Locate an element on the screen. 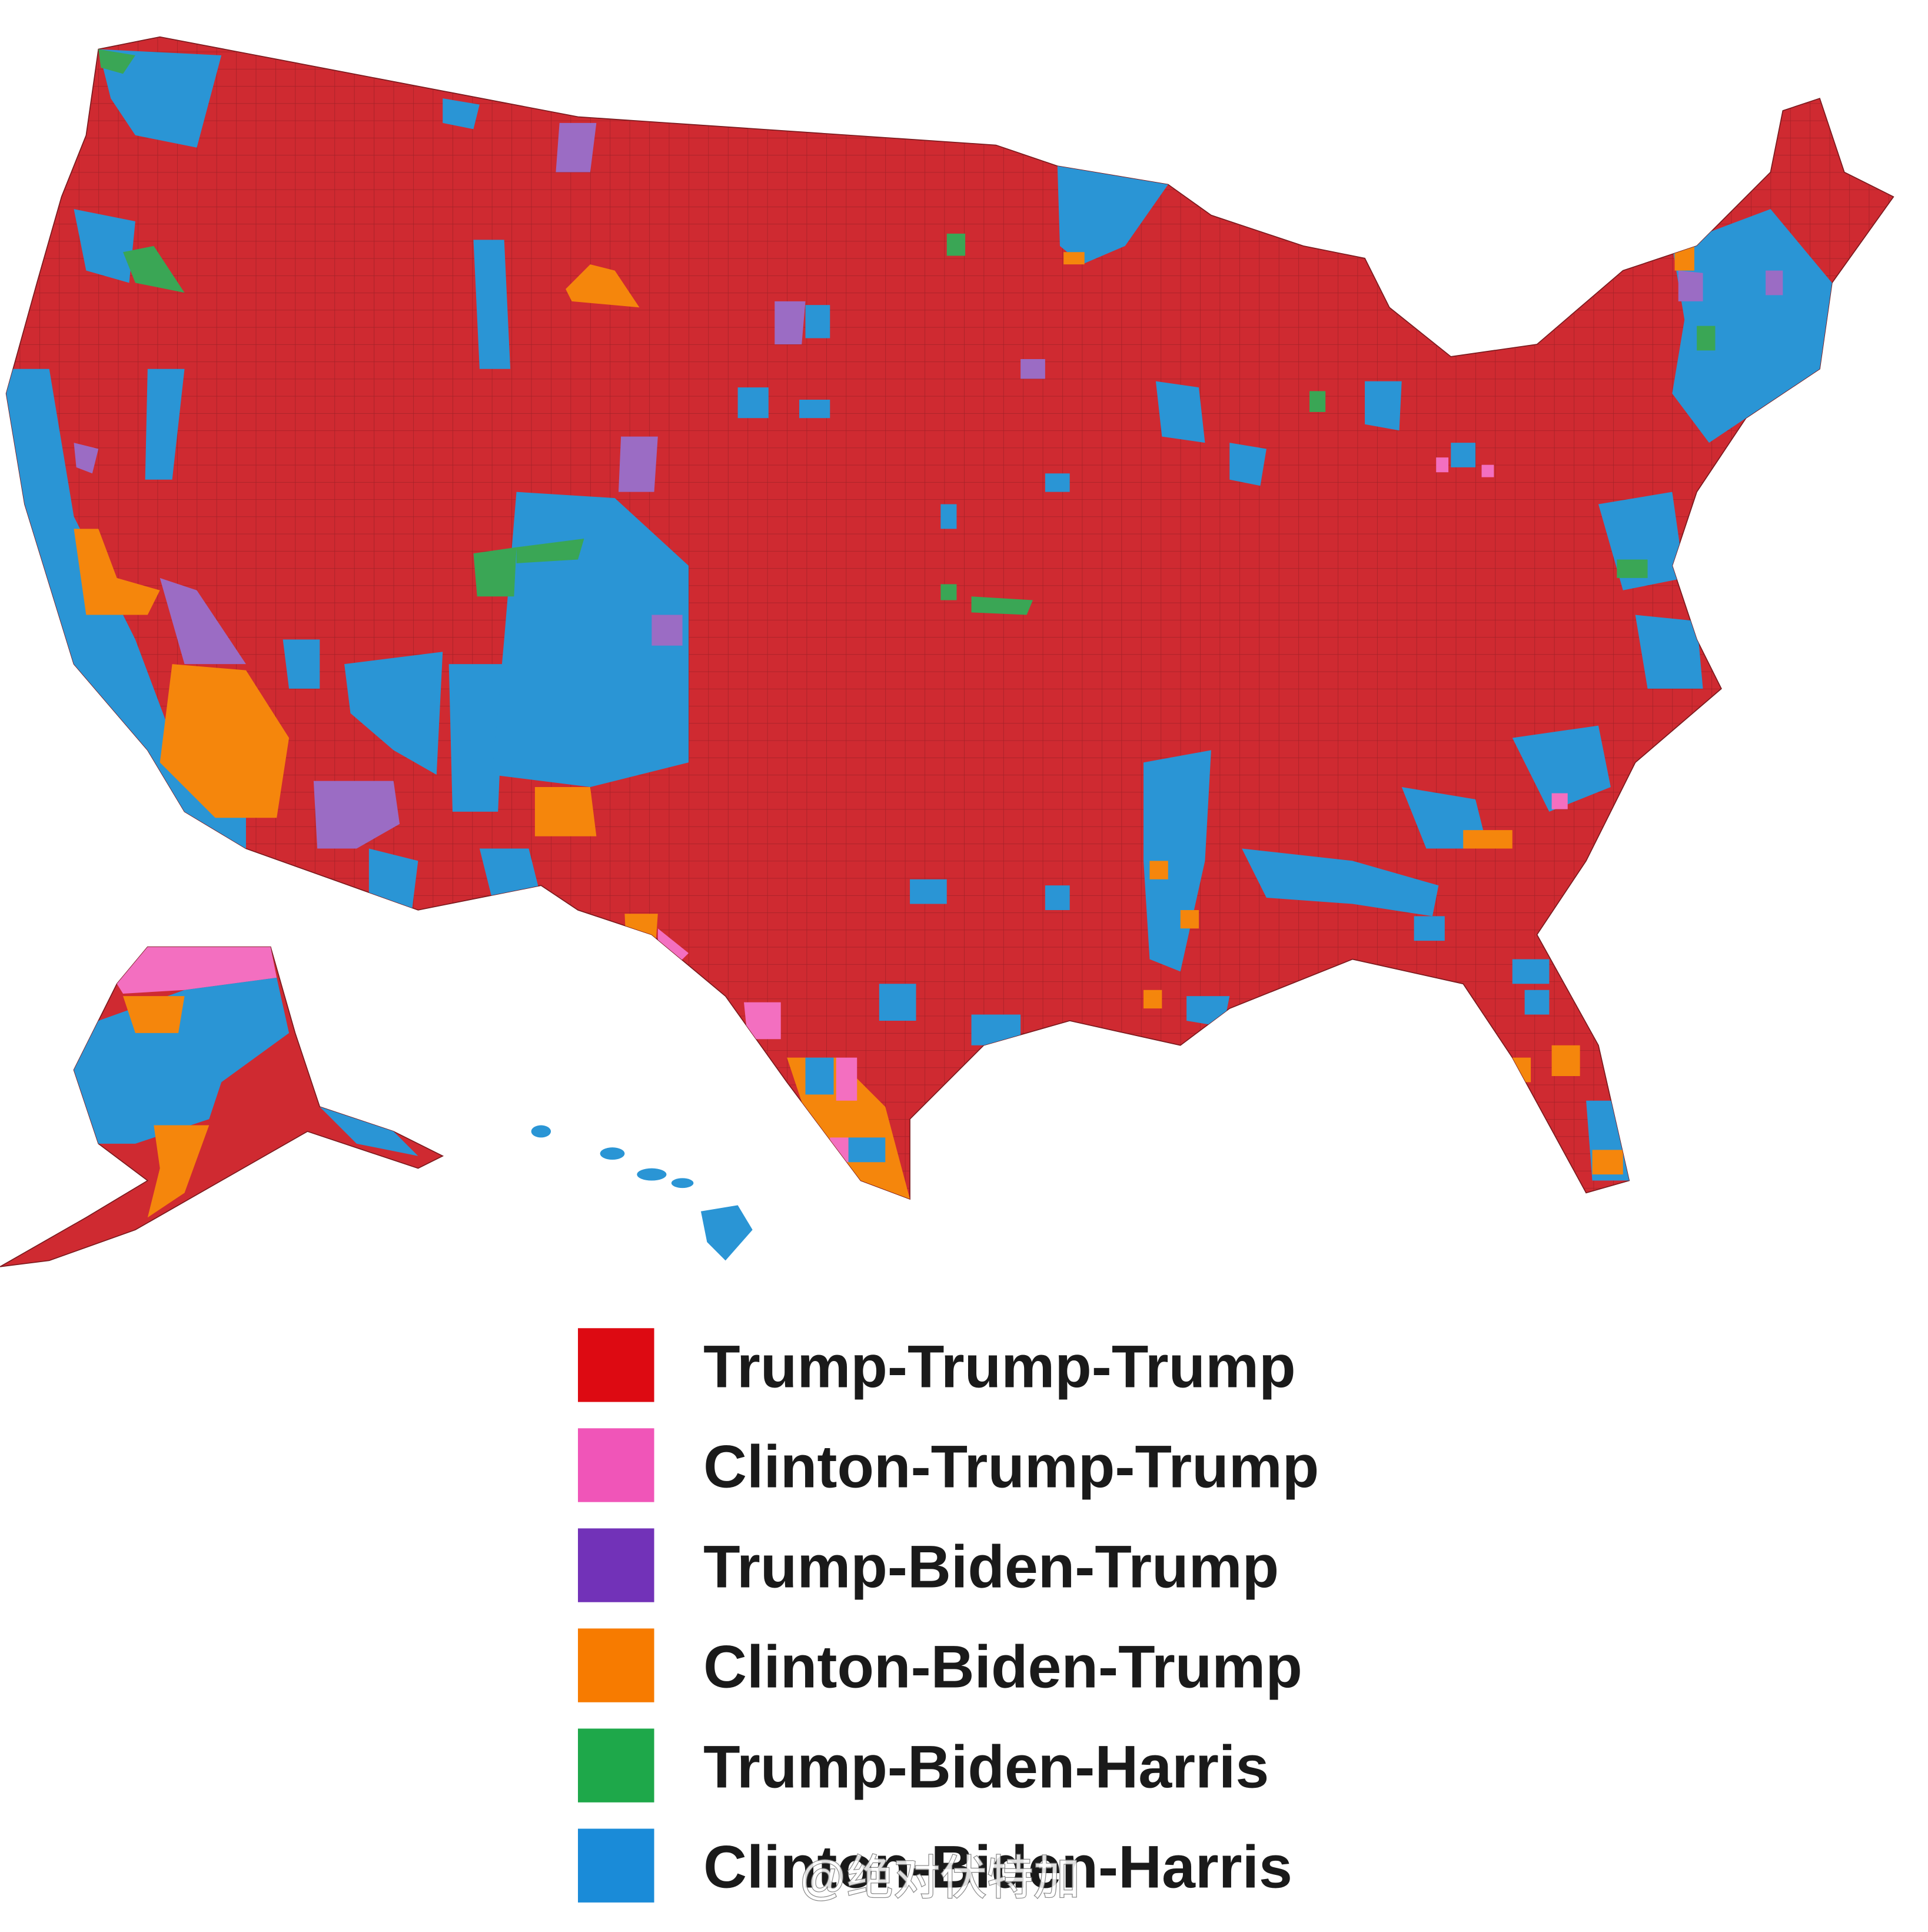 The width and height of the screenshot is (1928, 1932). legend-label: Trump-Trump-Trump is located at coordinates (999, 1366).